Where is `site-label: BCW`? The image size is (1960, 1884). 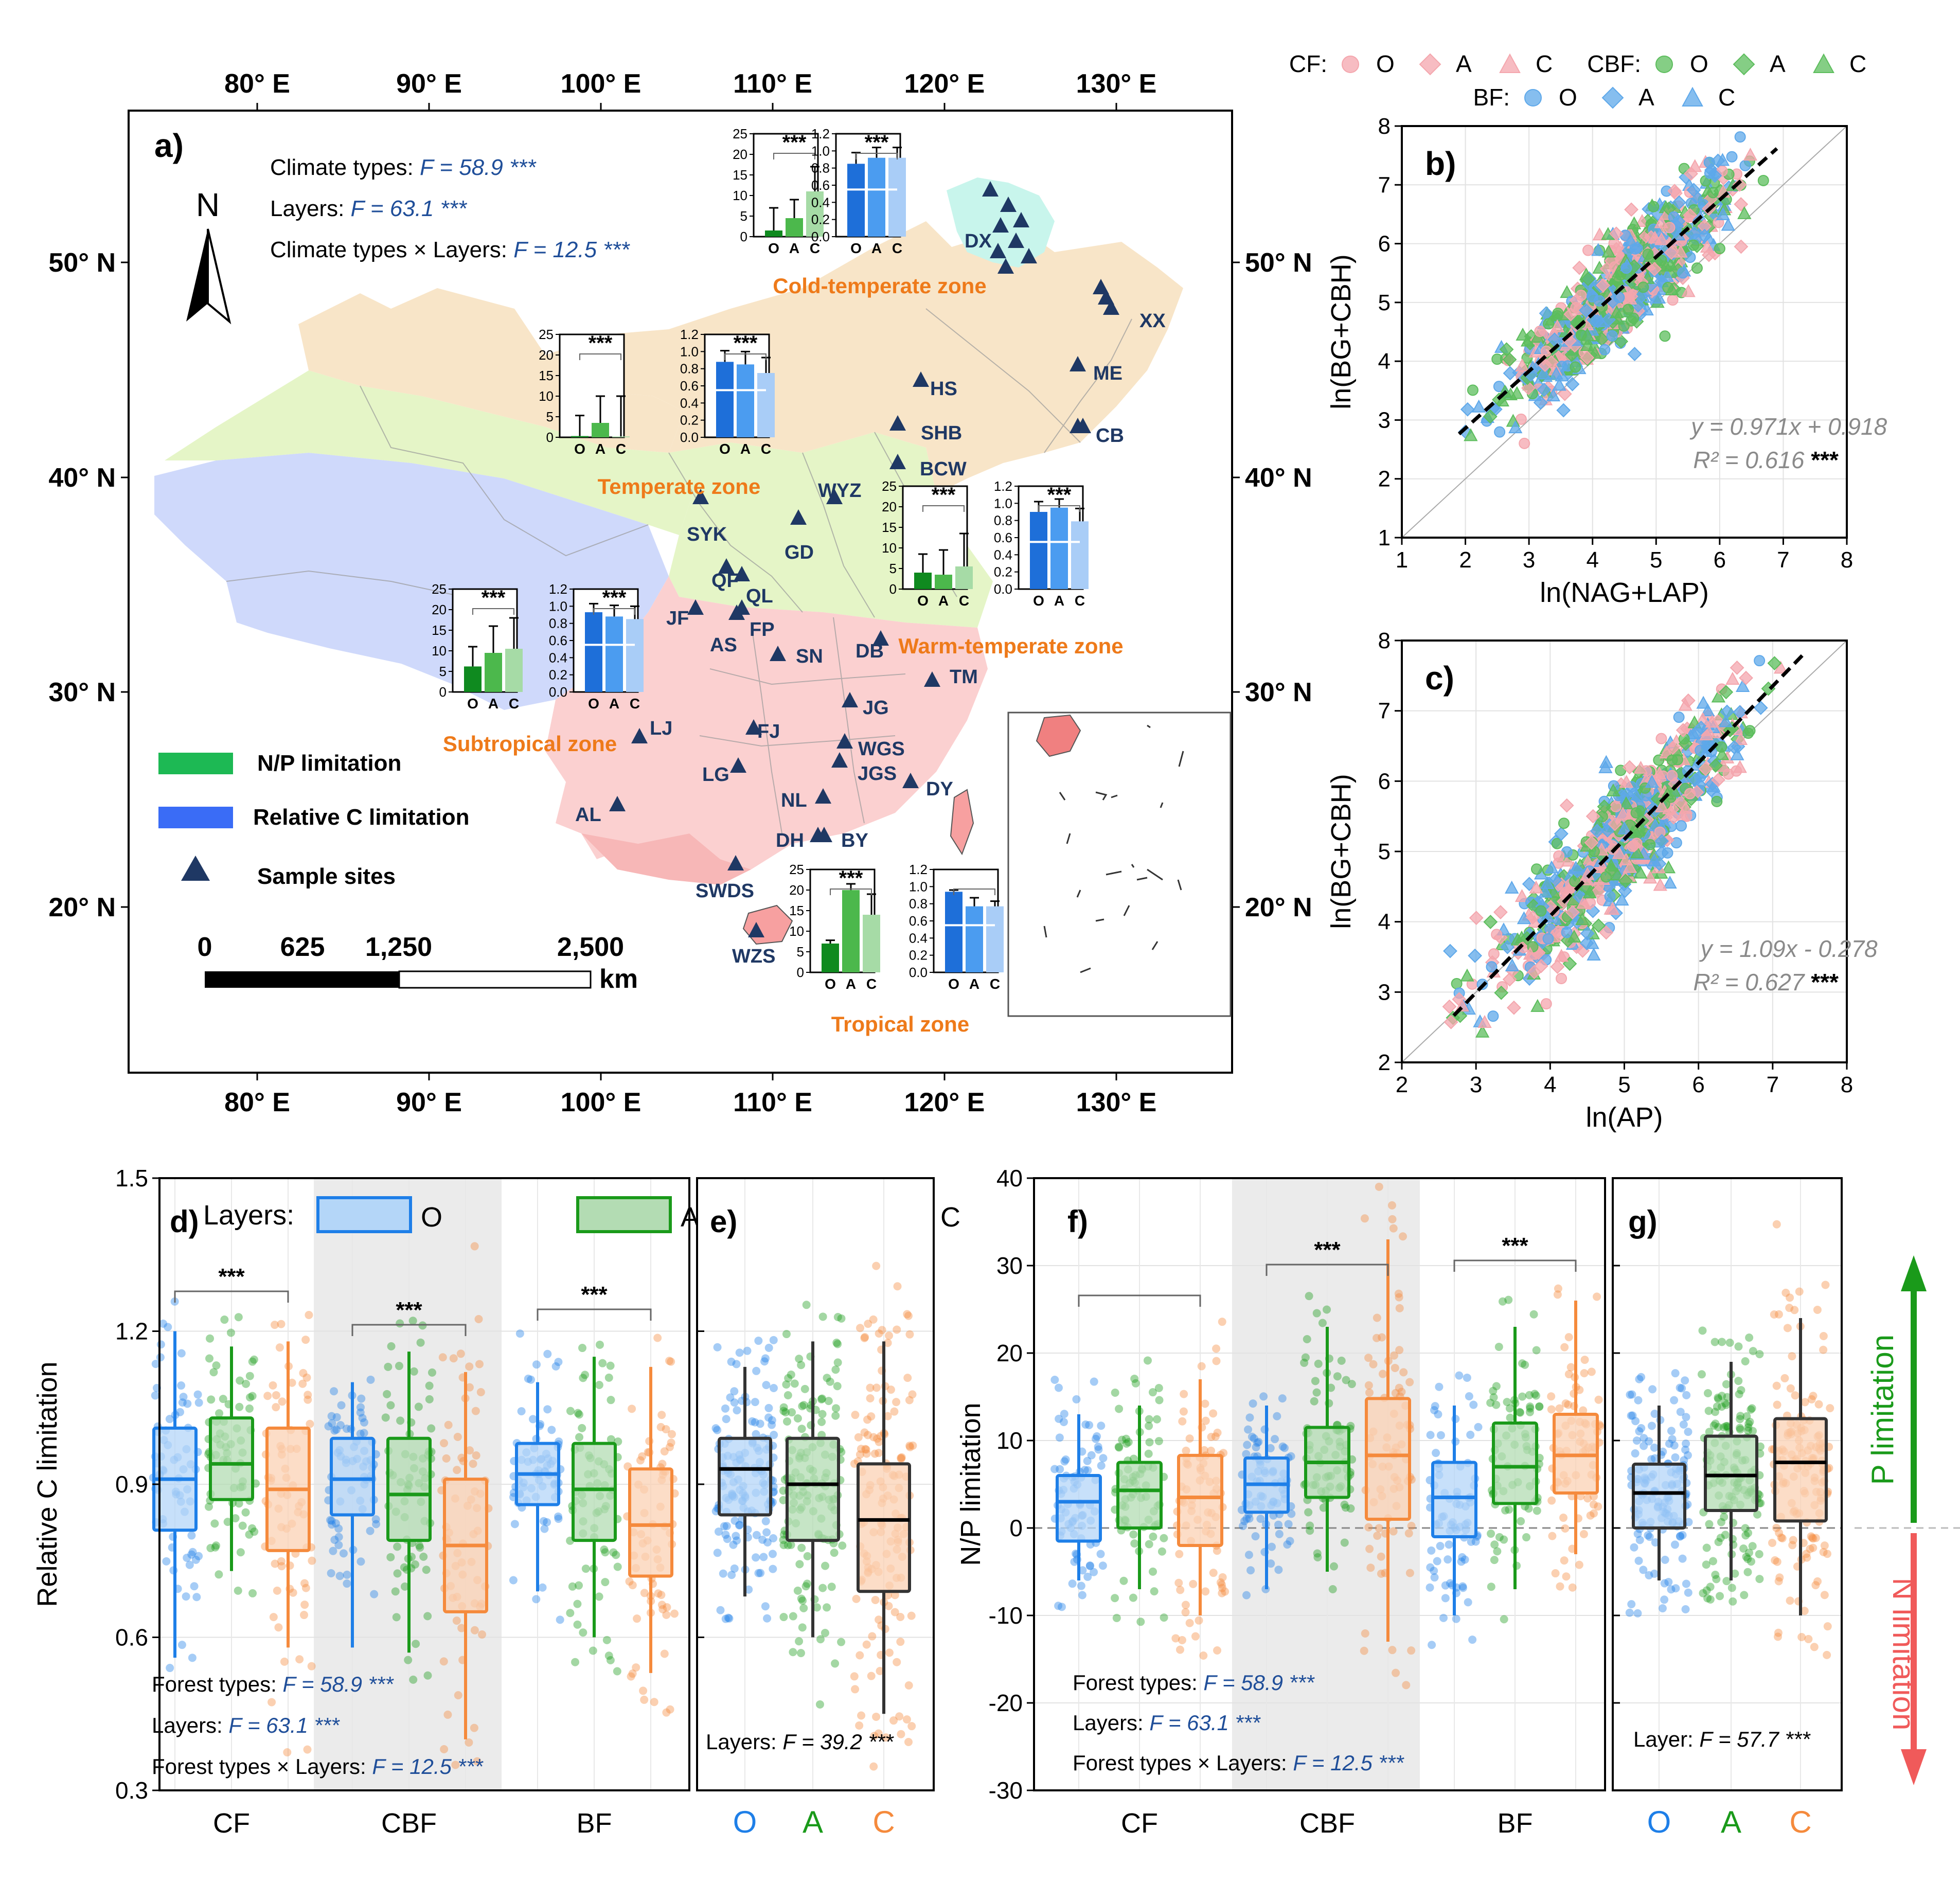 site-label: BCW is located at coordinates (944, 469).